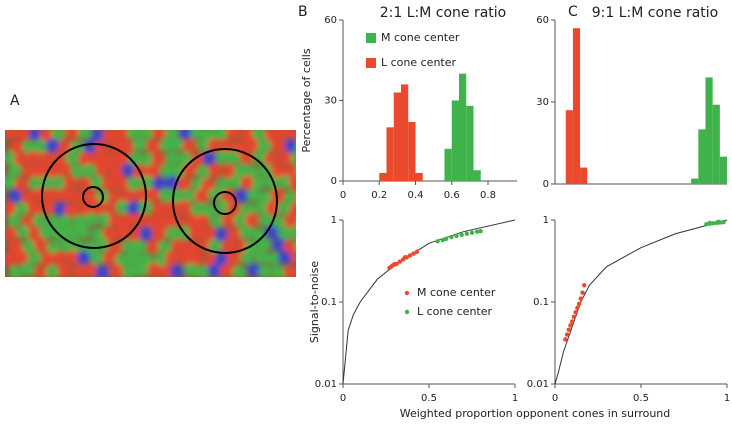  Describe the element at coordinates (488, 195) in the screenshot. I see `x-tick-label: 0.8` at that location.